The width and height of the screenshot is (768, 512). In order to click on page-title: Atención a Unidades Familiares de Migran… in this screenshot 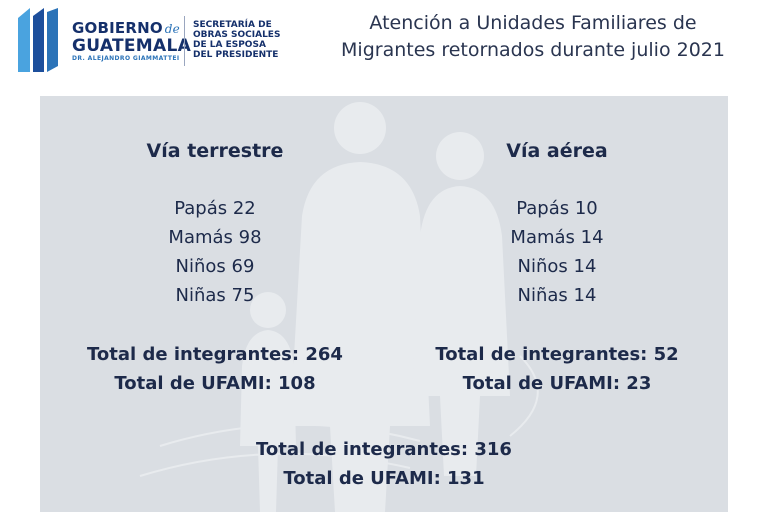, I will do `click(533, 36)`.